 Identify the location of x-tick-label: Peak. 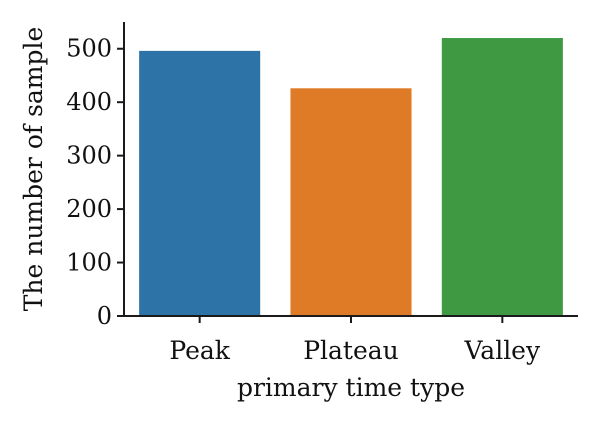
(199, 350).